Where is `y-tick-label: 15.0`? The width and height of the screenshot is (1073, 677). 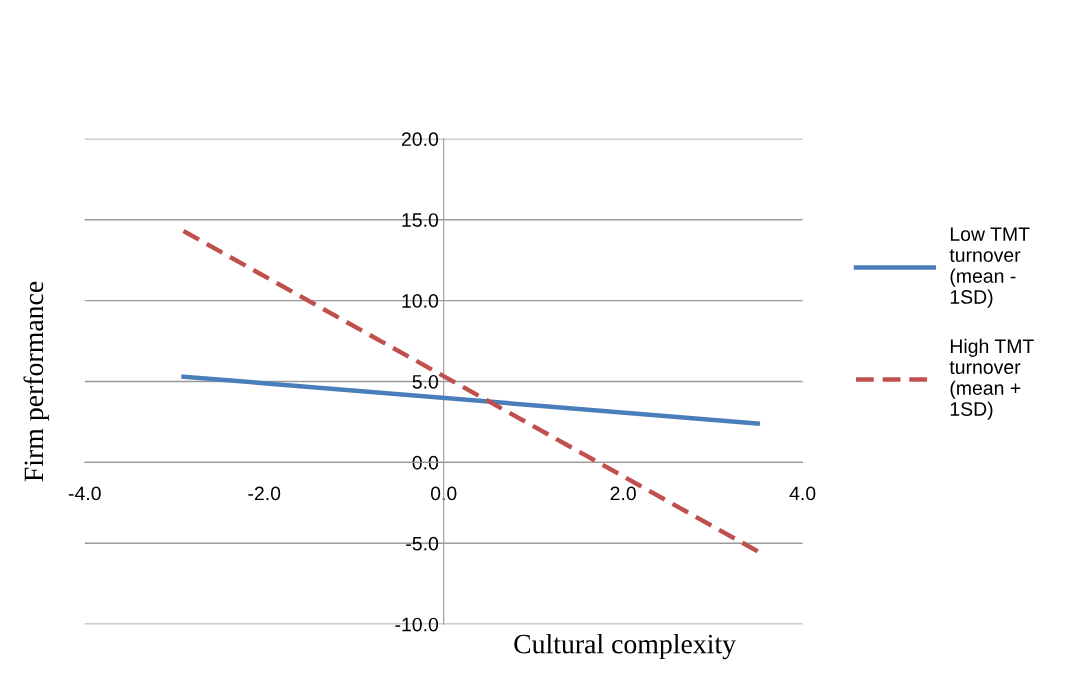
y-tick-label: 15.0 is located at coordinates (420, 220).